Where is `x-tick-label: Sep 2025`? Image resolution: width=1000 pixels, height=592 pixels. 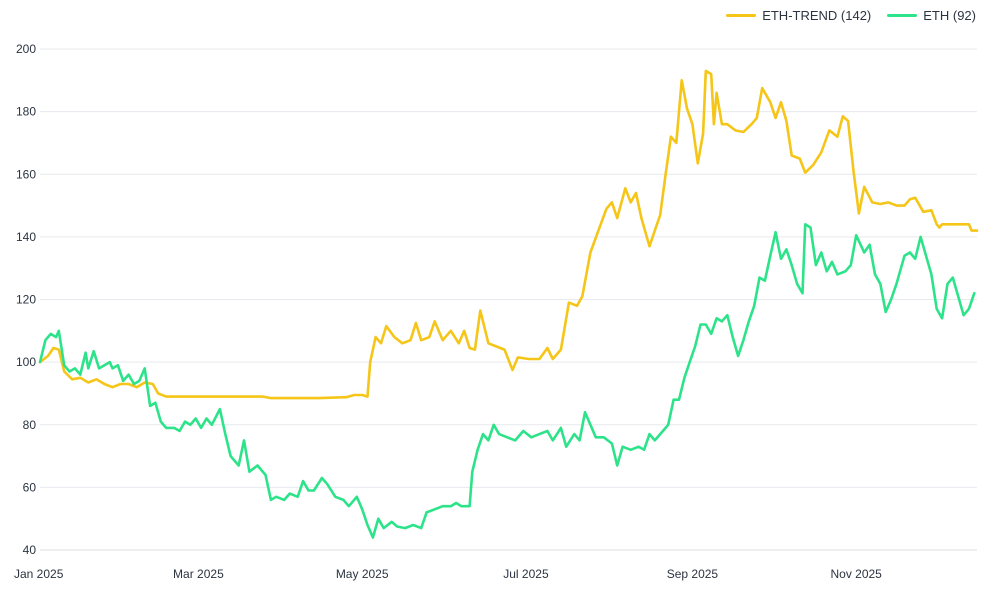
x-tick-label: Sep 2025 is located at coordinates (693, 574).